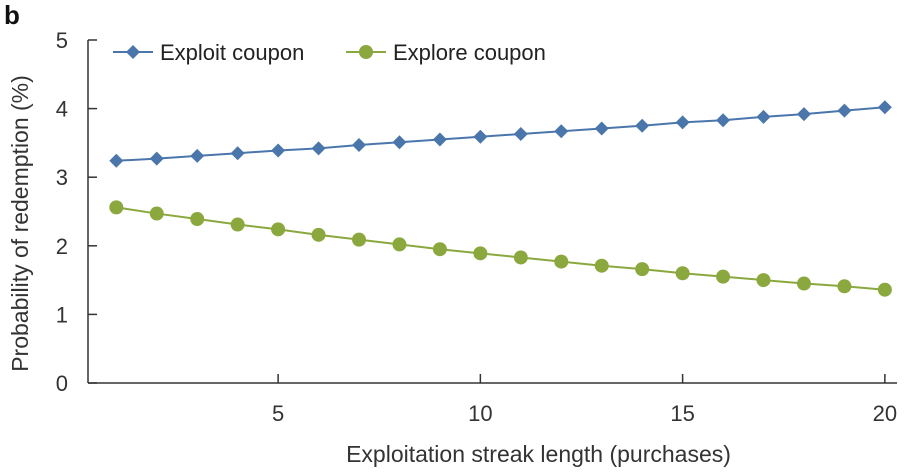 This screenshot has width=917, height=476. Describe the element at coordinates (469, 52) in the screenshot. I see `legend-label: Explore coupon` at that location.